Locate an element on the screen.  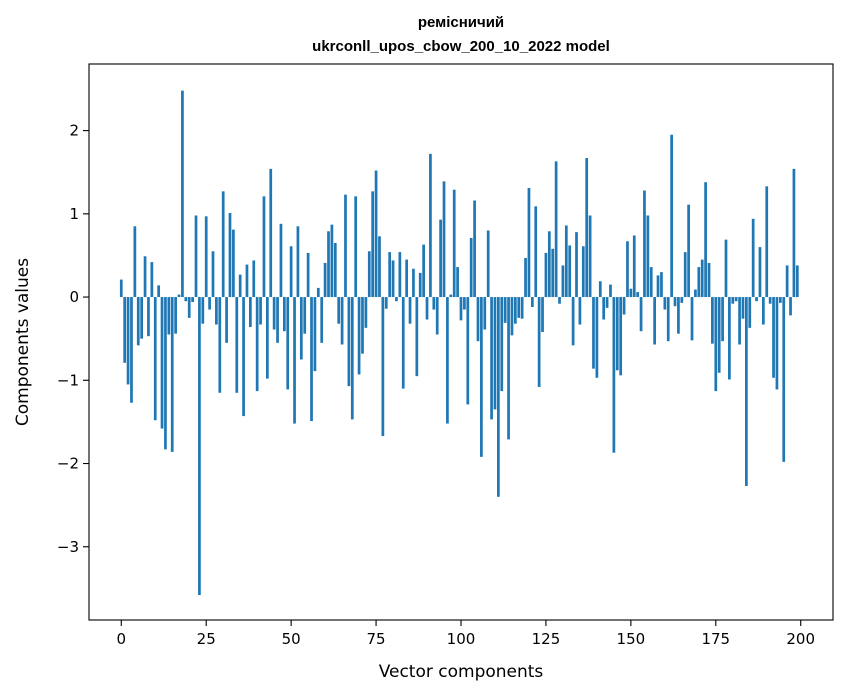
y-tick-label--2: −2 is located at coordinates (68, 464).